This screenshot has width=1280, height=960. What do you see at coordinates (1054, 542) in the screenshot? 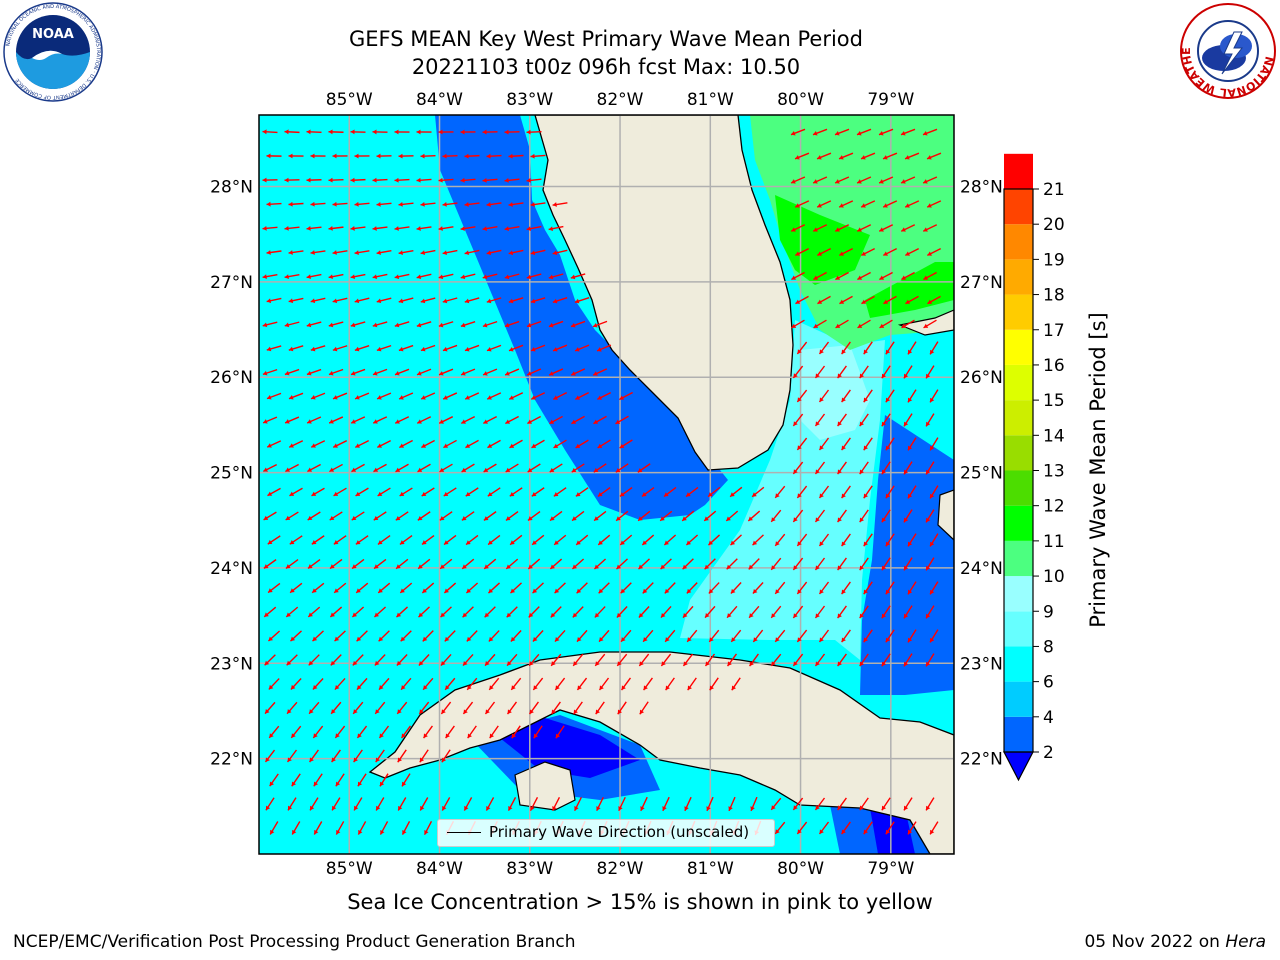
I see `colorbar-tick-label: 11` at bounding box center [1054, 542].